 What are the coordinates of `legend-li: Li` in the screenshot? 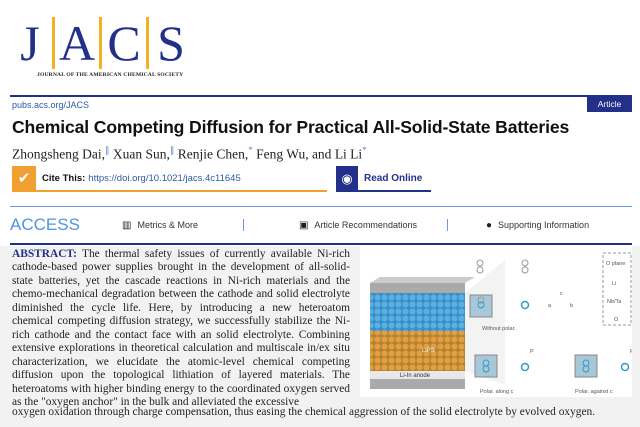 It's located at (614, 284).